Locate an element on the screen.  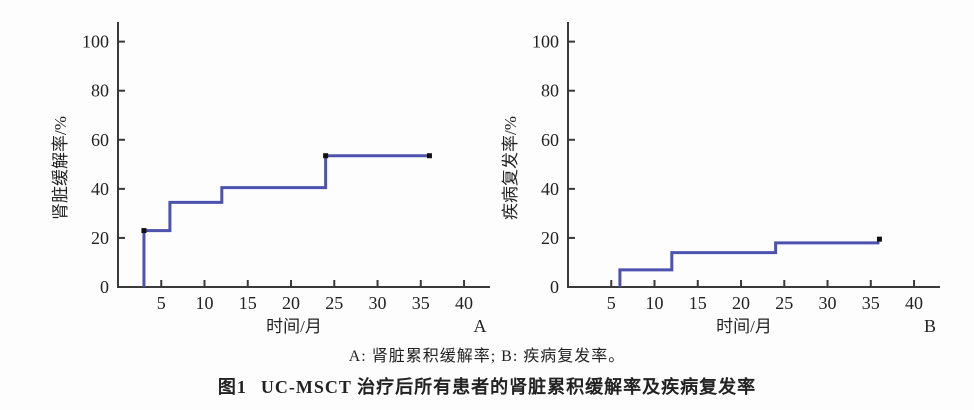
figure-caption: 图1 UC-MSCT 治疗后所有患者的肾脏累积缓解率及疾病复发率 is located at coordinates (487, 386).